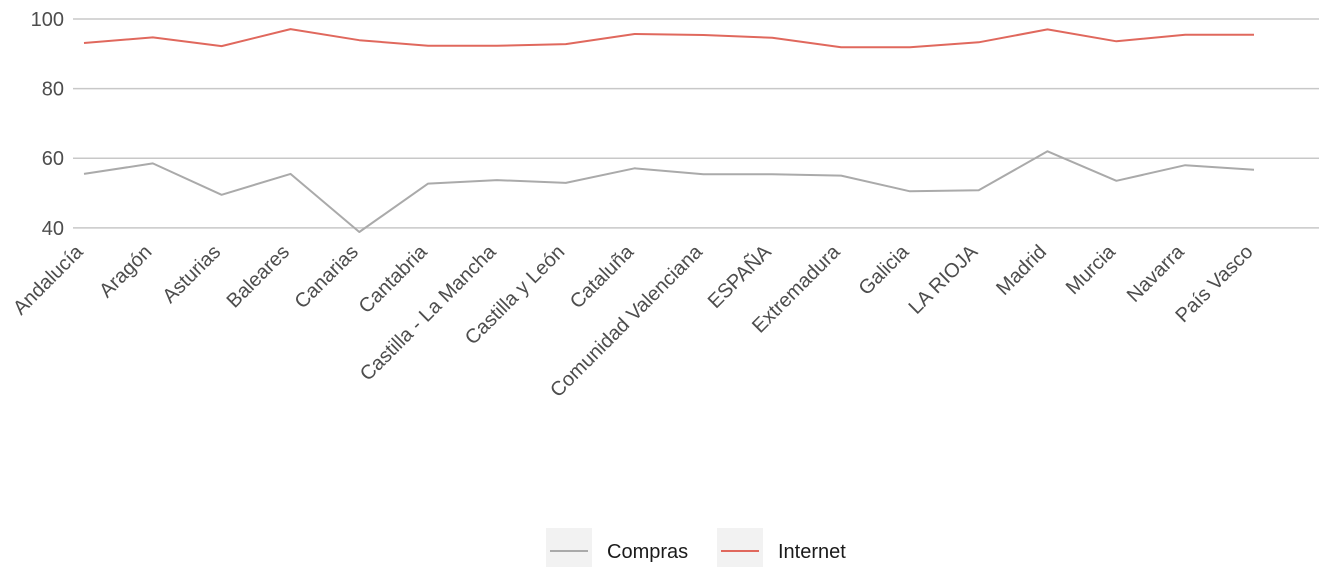  What do you see at coordinates (668, 38) in the screenshot?
I see `series-line-internet` at bounding box center [668, 38].